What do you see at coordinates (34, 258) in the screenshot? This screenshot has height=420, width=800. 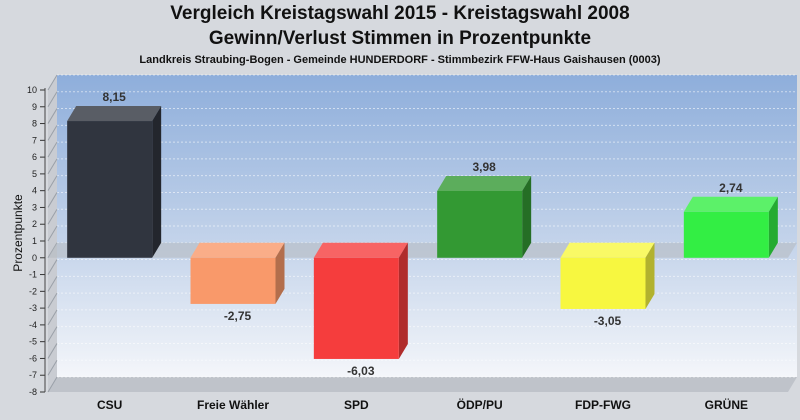 I see `y-tick-label: 0` at bounding box center [34, 258].